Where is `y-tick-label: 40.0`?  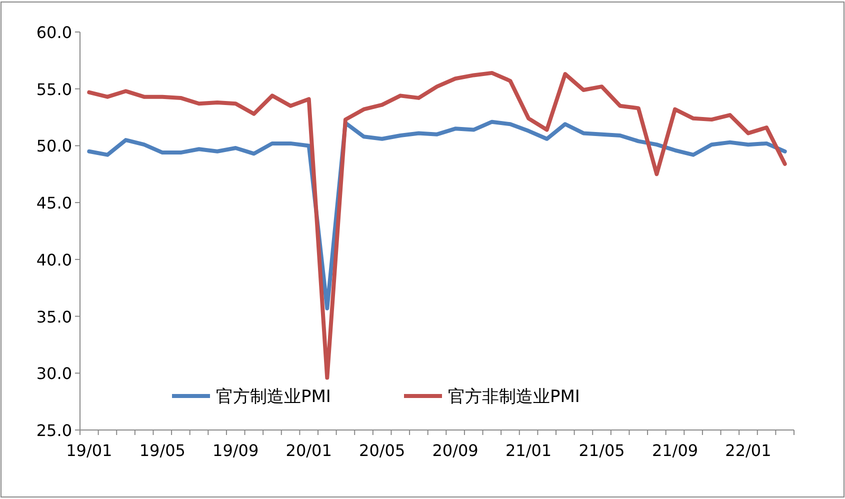
y-tick-label: 40.0 is located at coordinates (54, 260).